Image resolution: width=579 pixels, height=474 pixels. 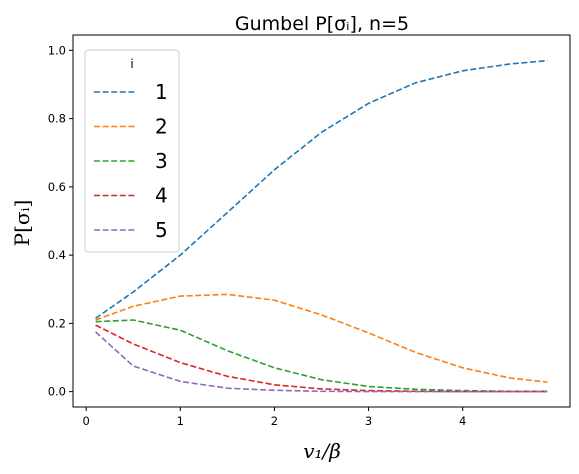 What do you see at coordinates (57, 392) in the screenshot?
I see `y-tick-label: 0.0` at bounding box center [57, 392].